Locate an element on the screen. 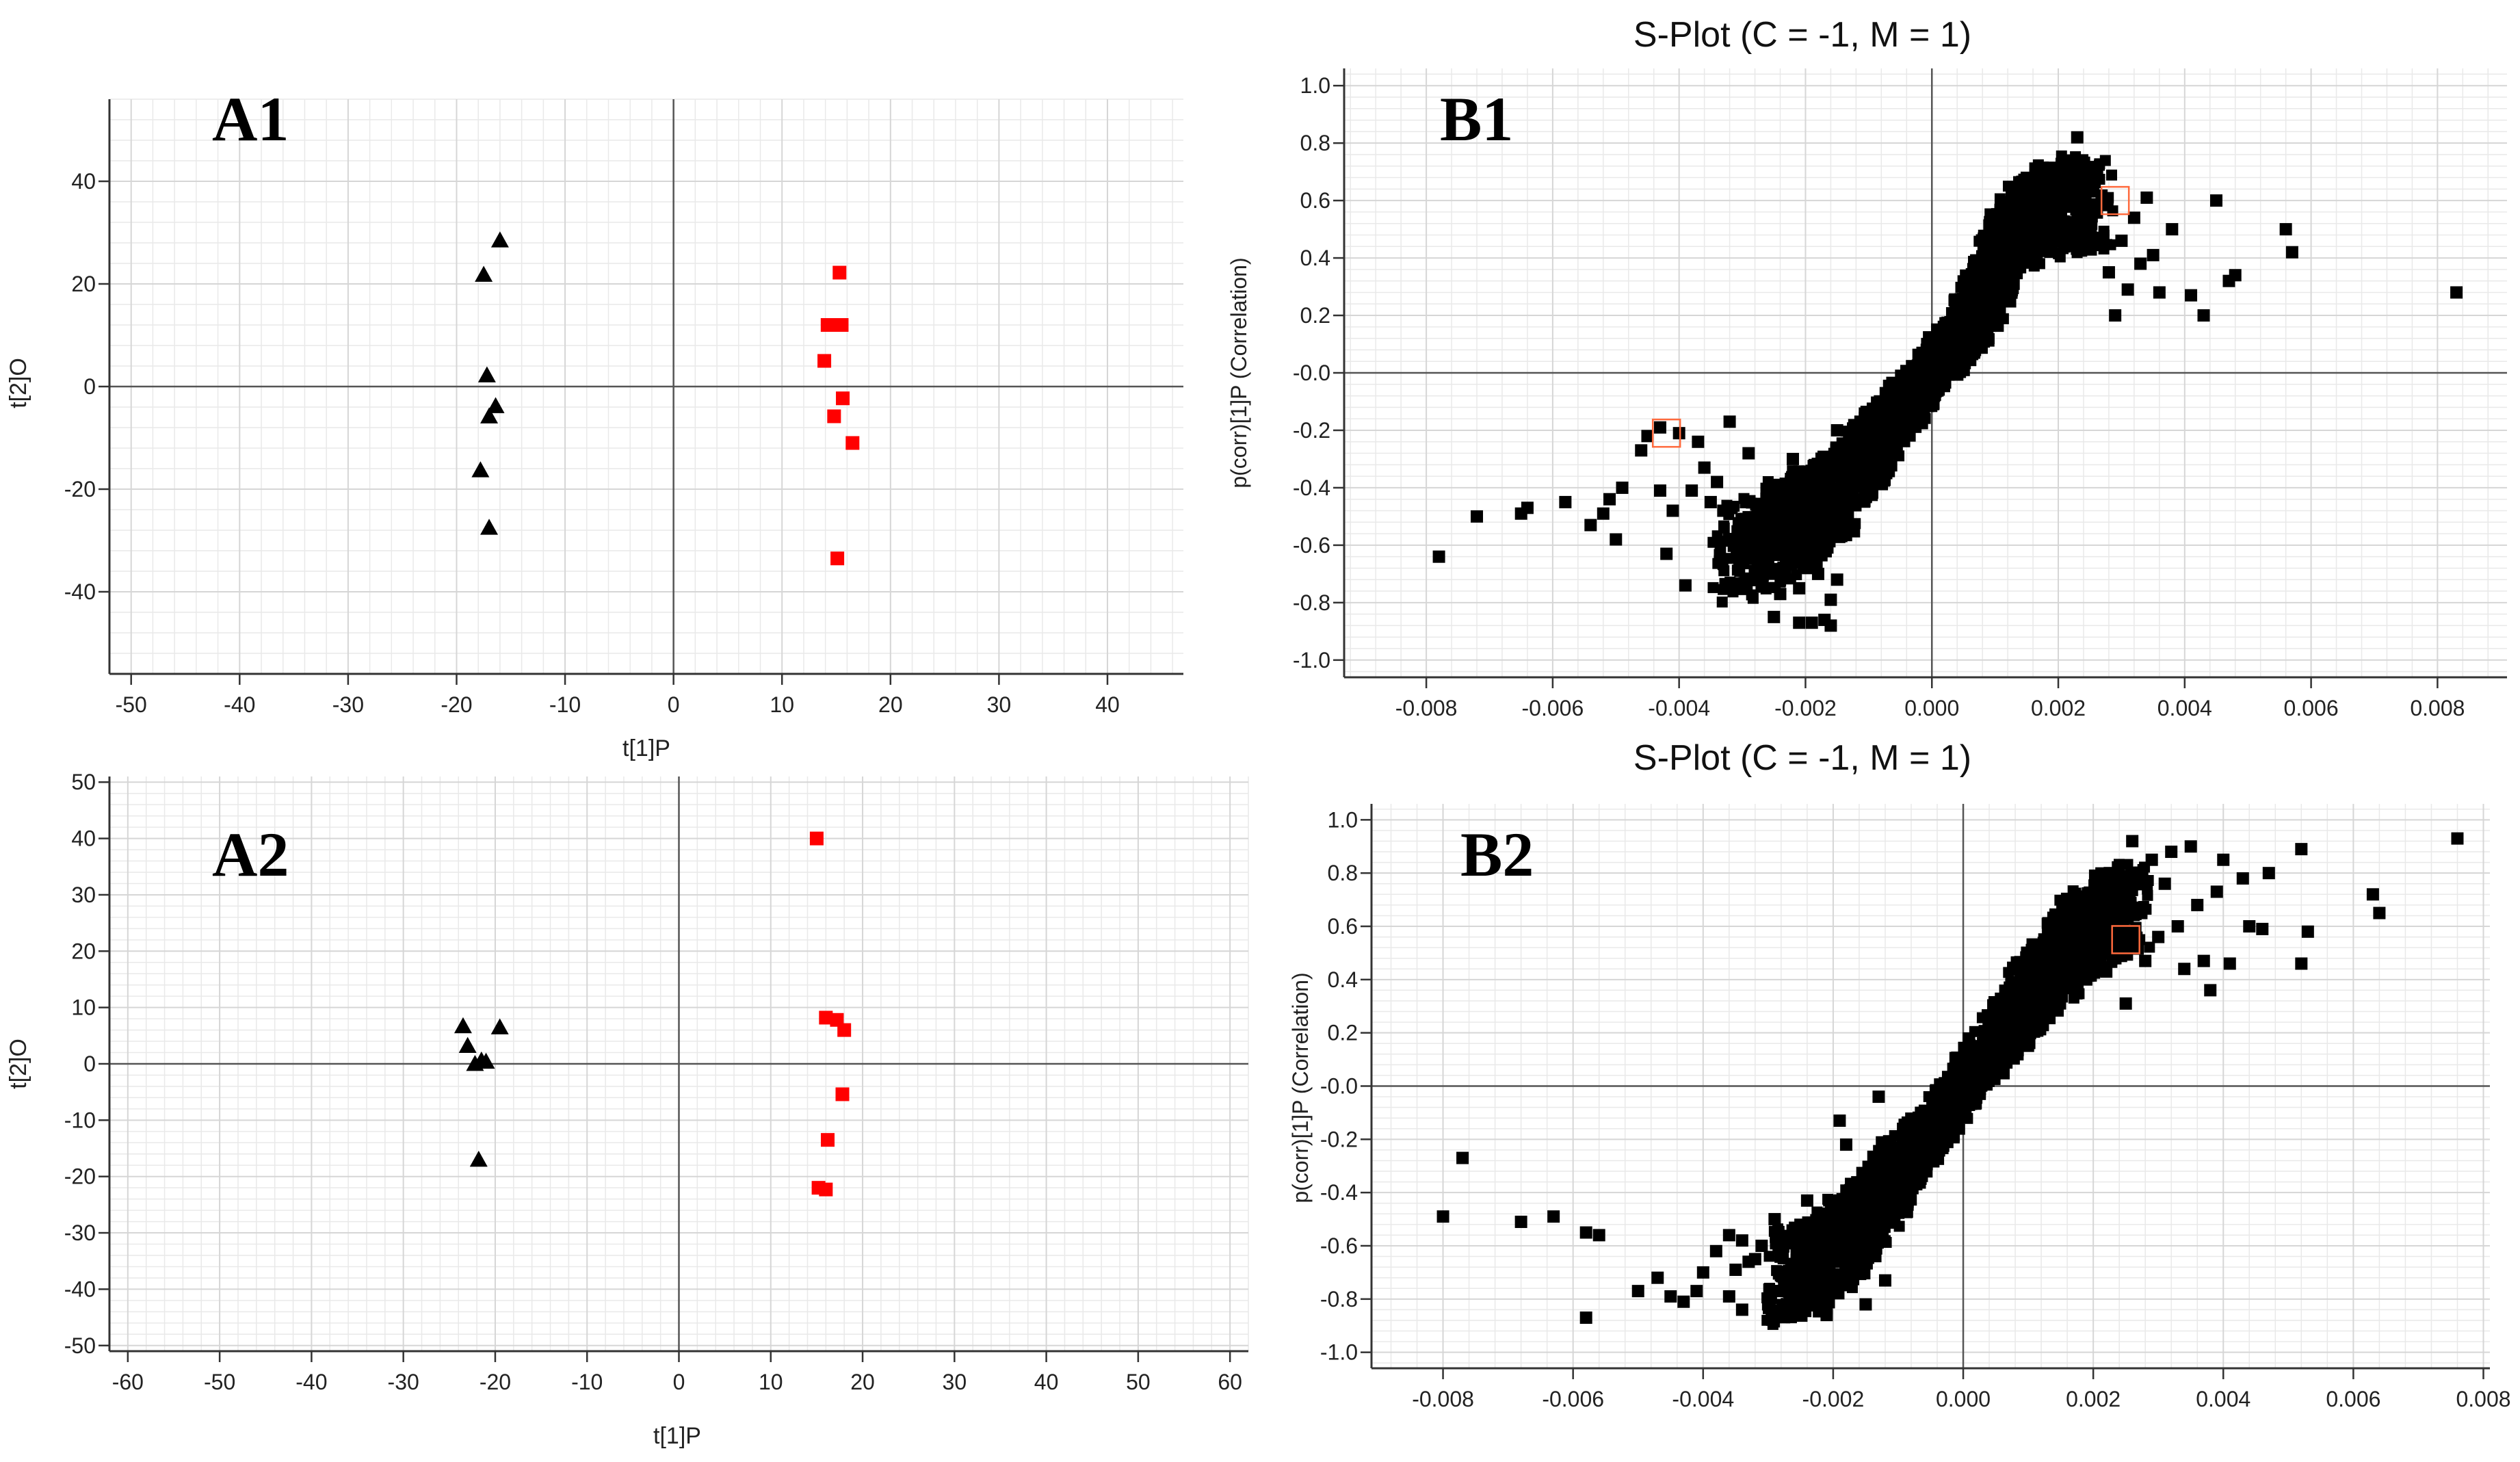 The image size is (2520, 1462). b1-x-tick-label: -0.008 is located at coordinates (1426, 708).